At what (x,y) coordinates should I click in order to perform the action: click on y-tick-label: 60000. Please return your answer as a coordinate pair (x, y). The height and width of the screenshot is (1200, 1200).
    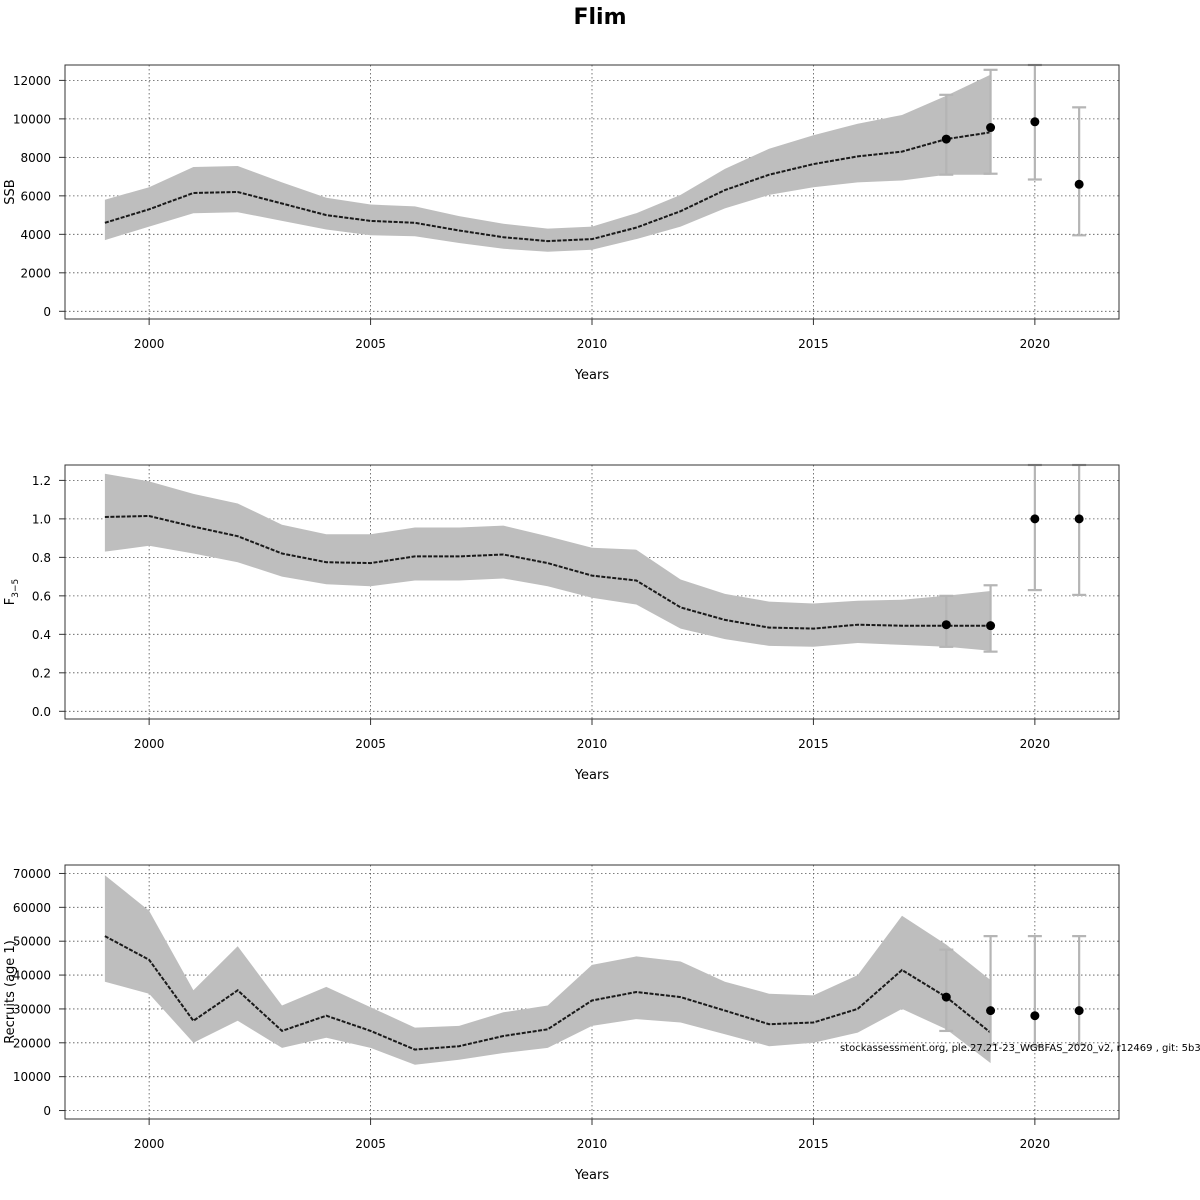
    Looking at the image, I should click on (32, 908).